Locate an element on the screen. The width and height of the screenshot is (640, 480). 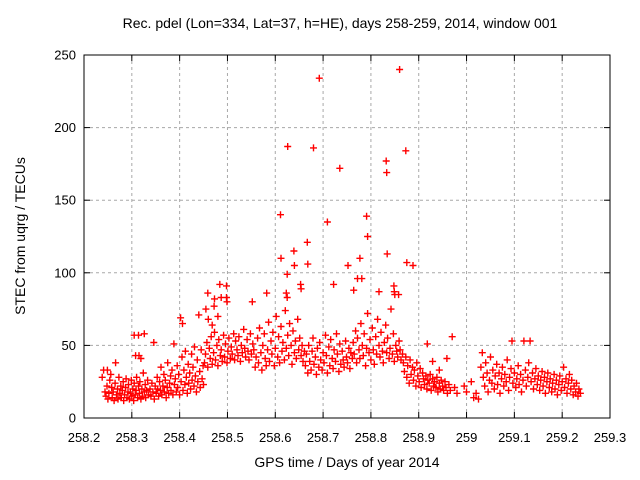
x-axis-label: GPS time / Days of year 2014 is located at coordinates (347, 462).